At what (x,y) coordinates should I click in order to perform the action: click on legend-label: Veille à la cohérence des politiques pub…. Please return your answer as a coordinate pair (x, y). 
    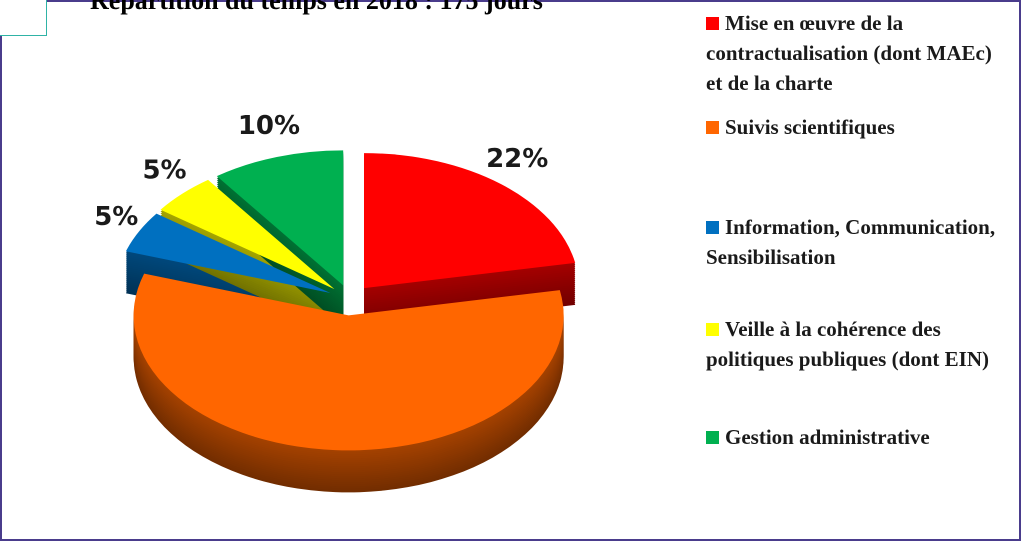
    Looking at the image, I should click on (848, 344).